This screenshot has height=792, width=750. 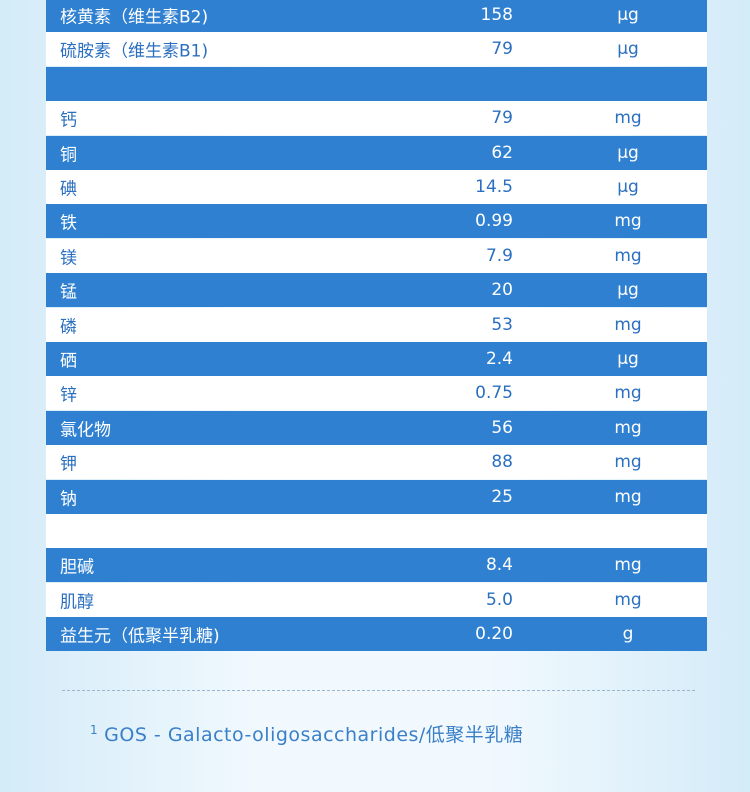 I want to click on nutrient-value: 88, so click(x=502, y=462).